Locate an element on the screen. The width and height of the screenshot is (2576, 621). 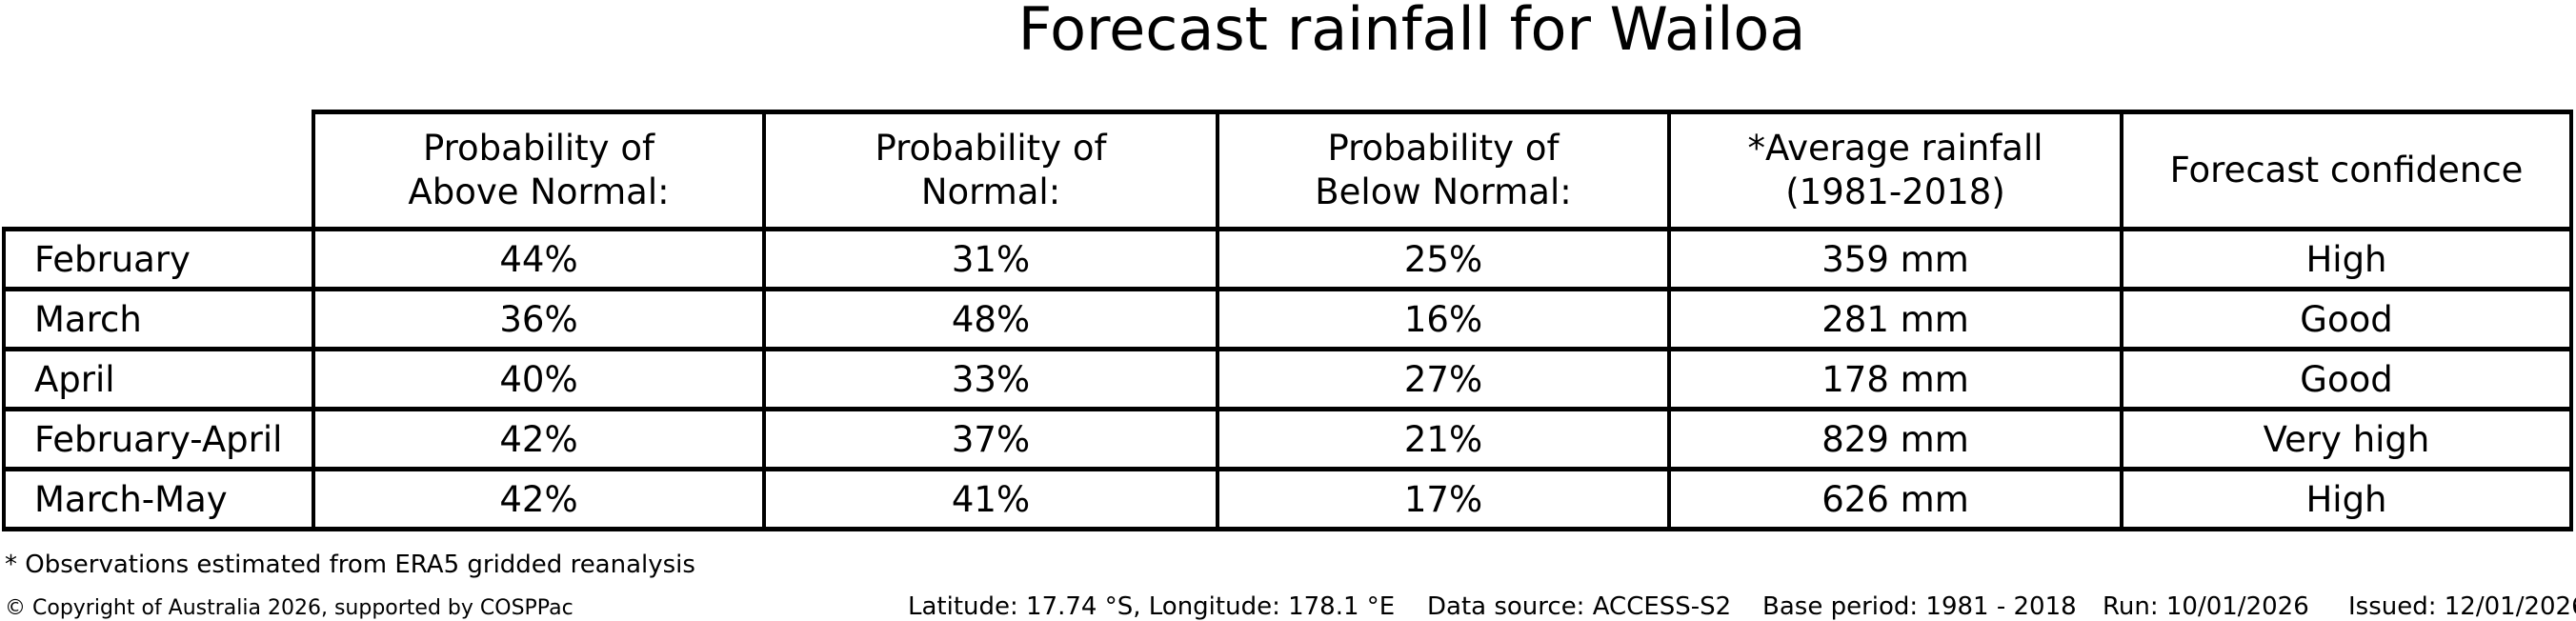
avg-rainfall-value: 626 mm is located at coordinates (1895, 499).